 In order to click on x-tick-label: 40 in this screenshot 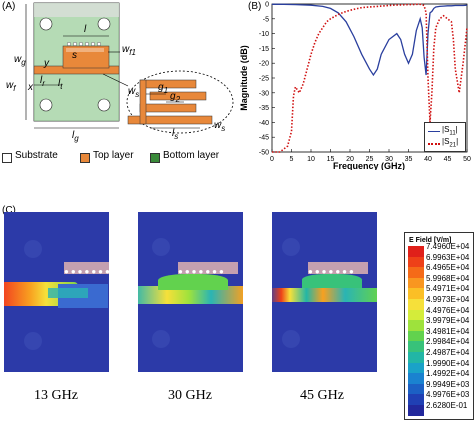, I will do `click(428, 159)`.